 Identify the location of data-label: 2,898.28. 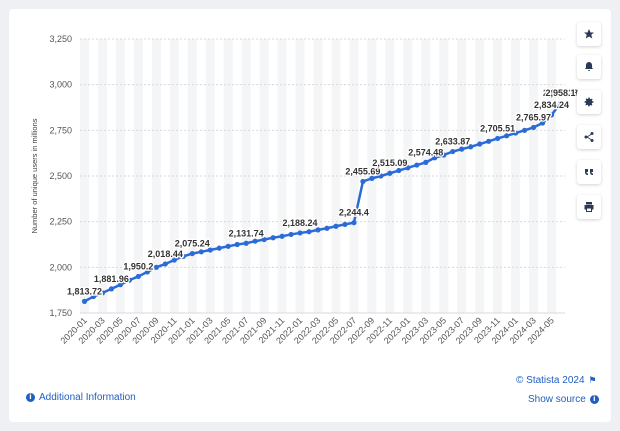
(560, 93).